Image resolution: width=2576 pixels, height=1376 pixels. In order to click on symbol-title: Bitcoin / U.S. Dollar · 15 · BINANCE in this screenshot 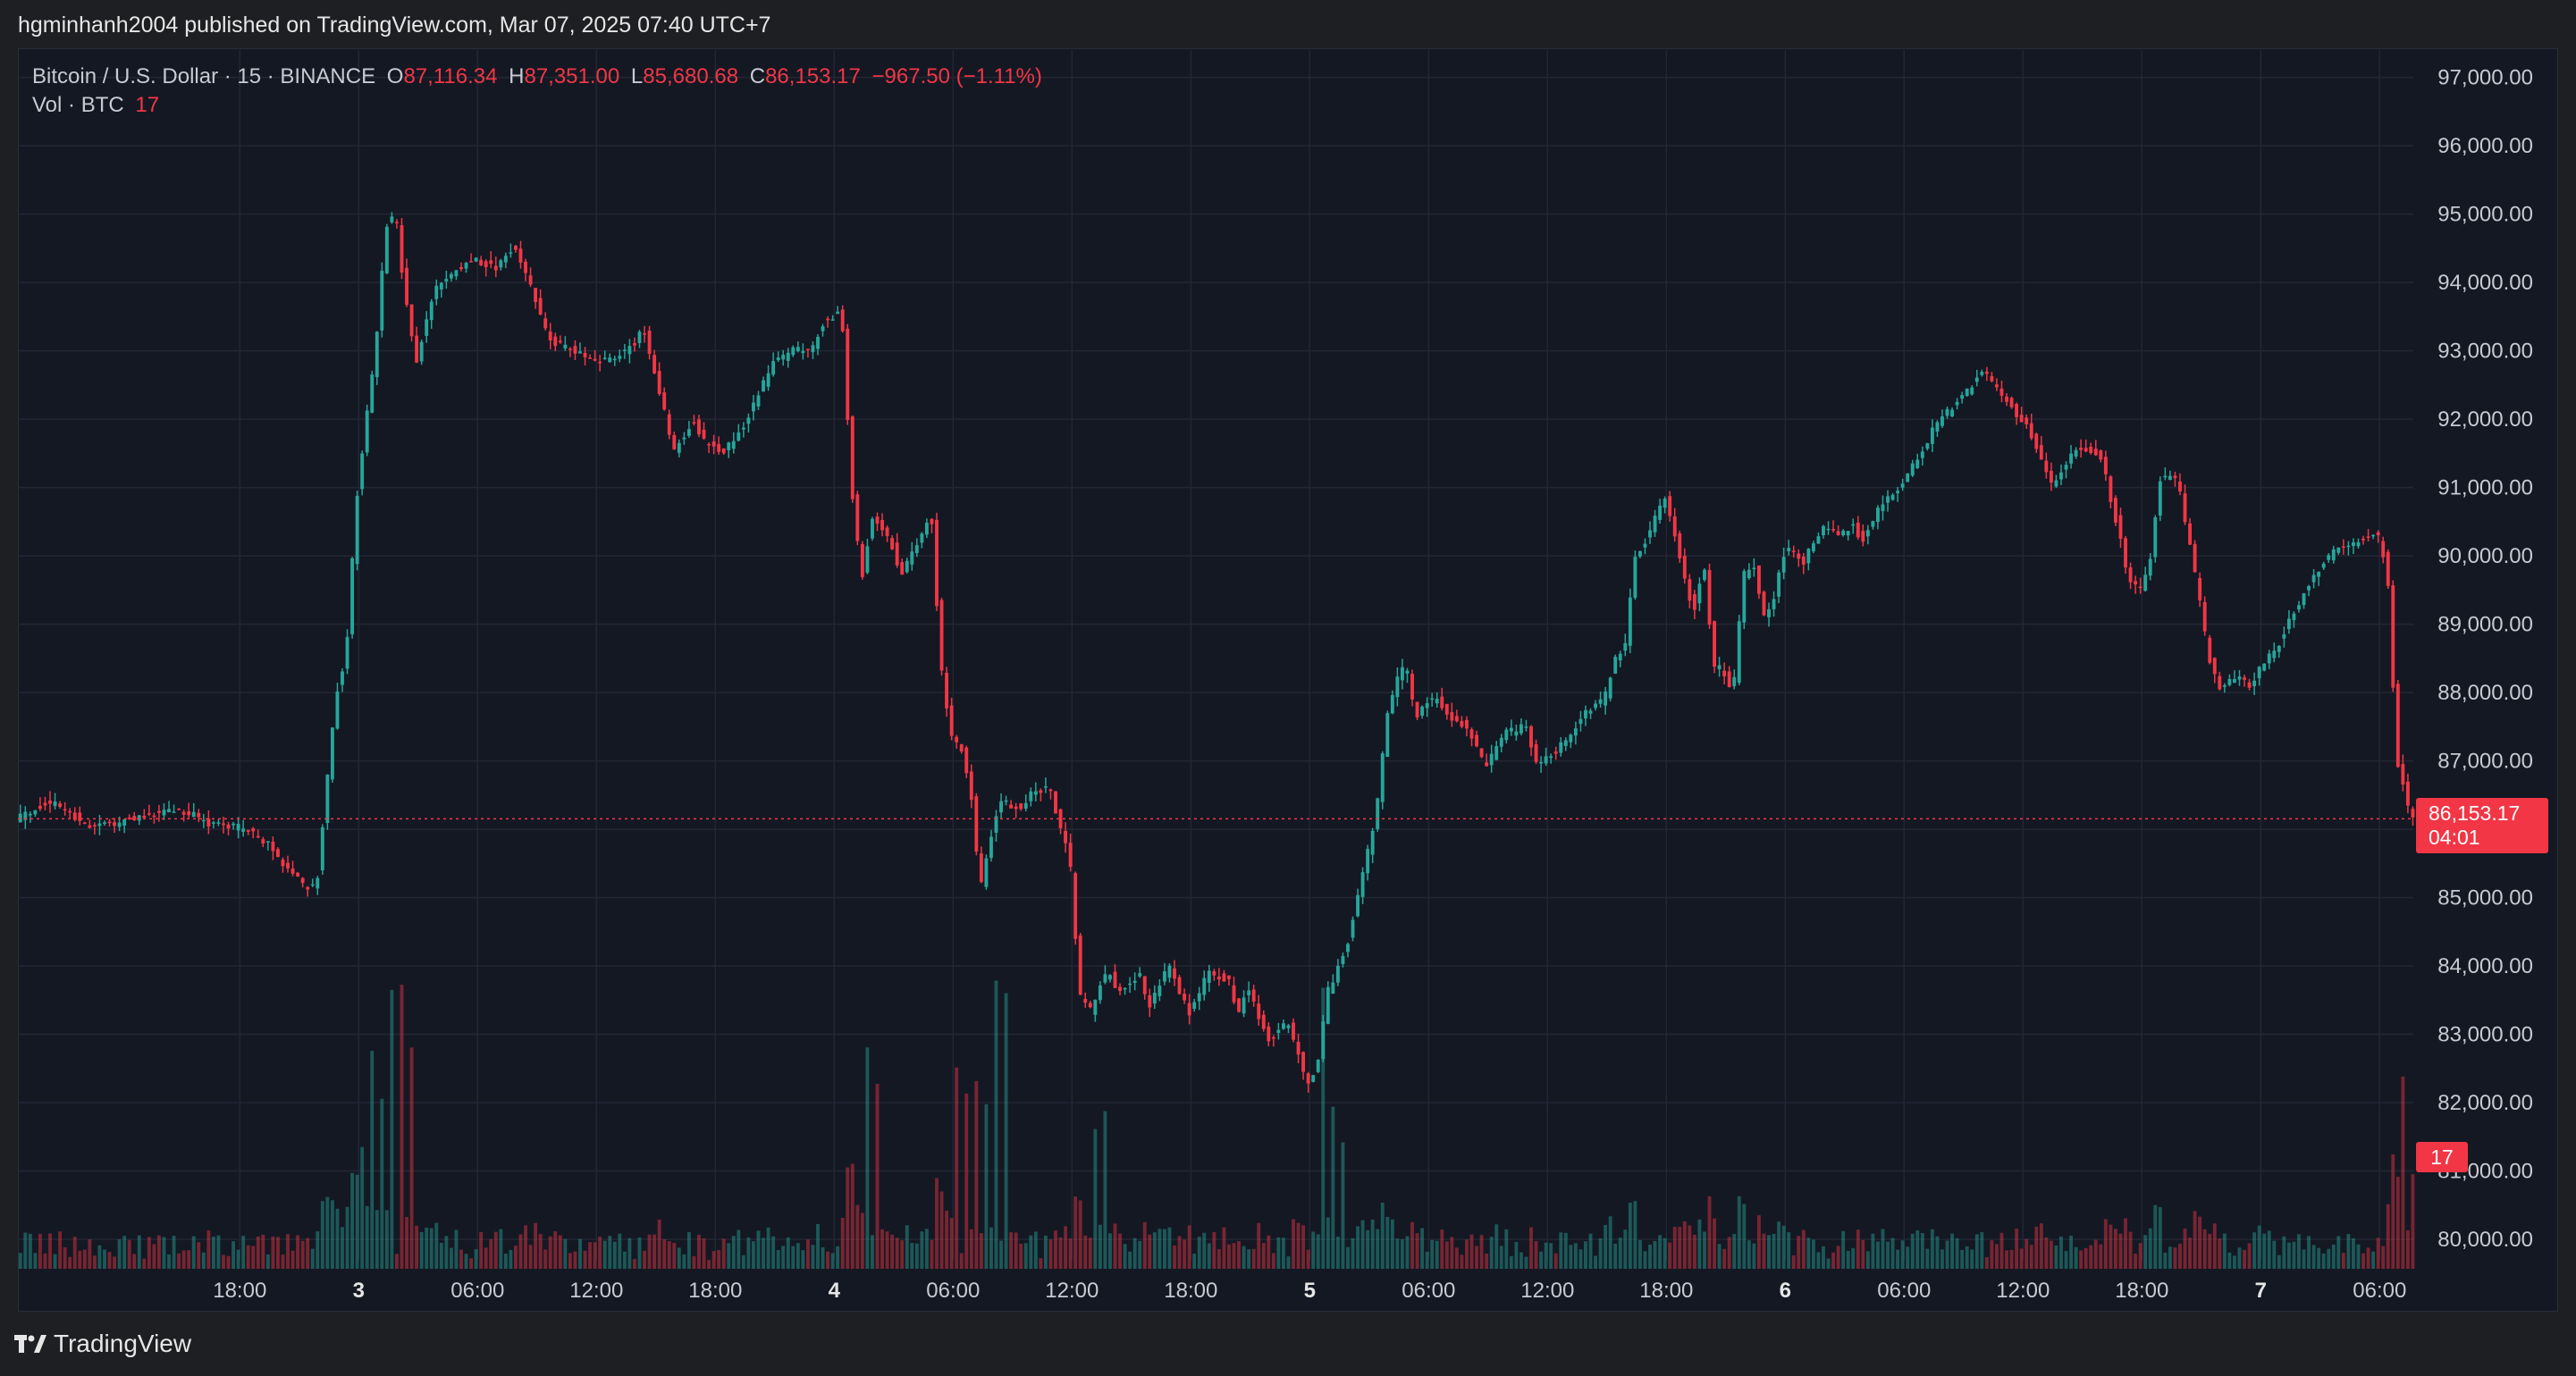, I will do `click(204, 76)`.